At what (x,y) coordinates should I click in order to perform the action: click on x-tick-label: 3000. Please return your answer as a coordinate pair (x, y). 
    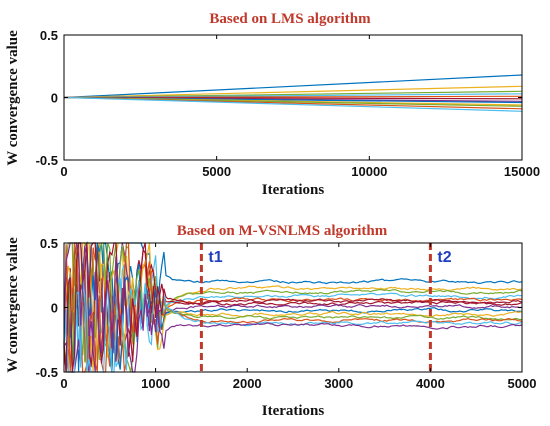
    Looking at the image, I should click on (338, 383).